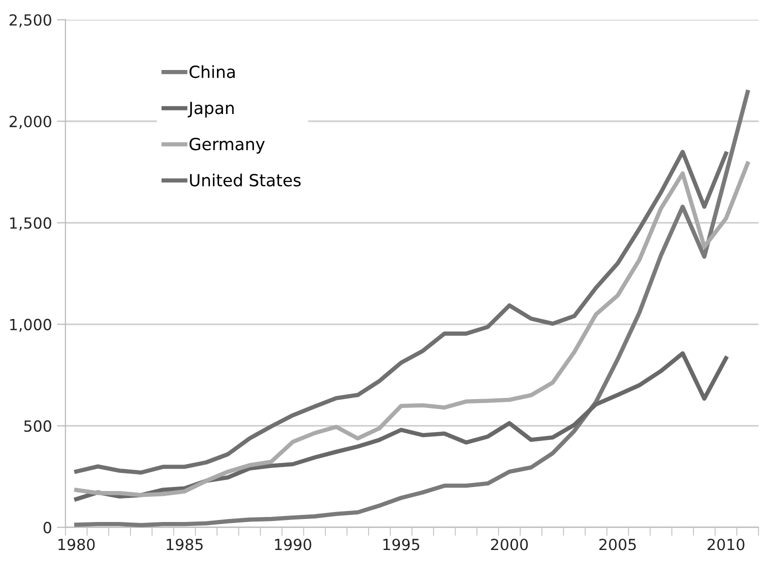  What do you see at coordinates (293, 544) in the screenshot?
I see `x-tick-label: 1990` at bounding box center [293, 544].